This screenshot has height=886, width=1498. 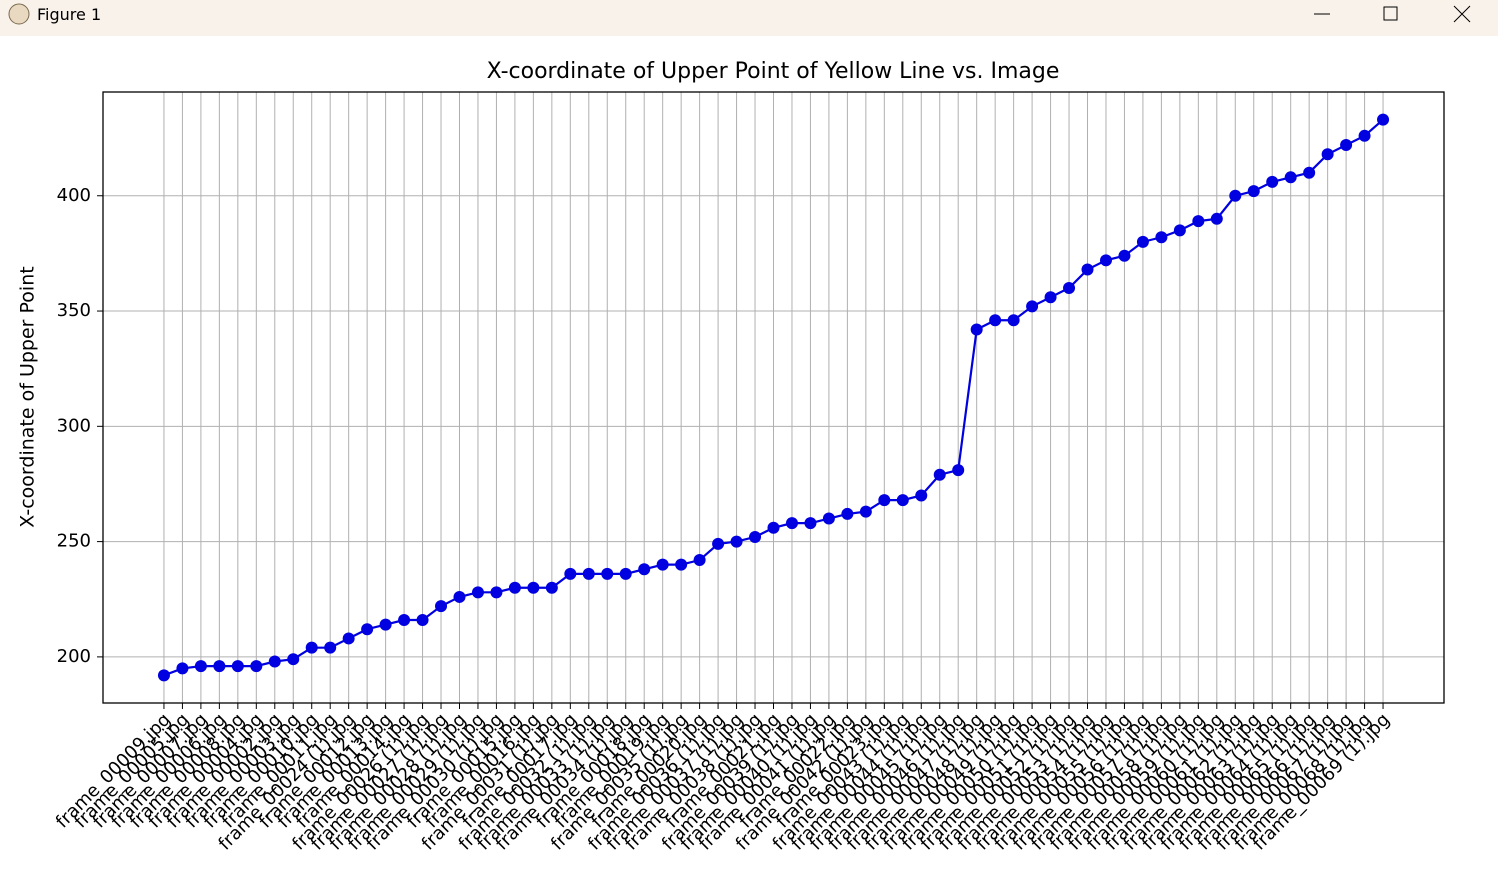 What do you see at coordinates (74, 310) in the screenshot?
I see `y-tick-label: 350` at bounding box center [74, 310].